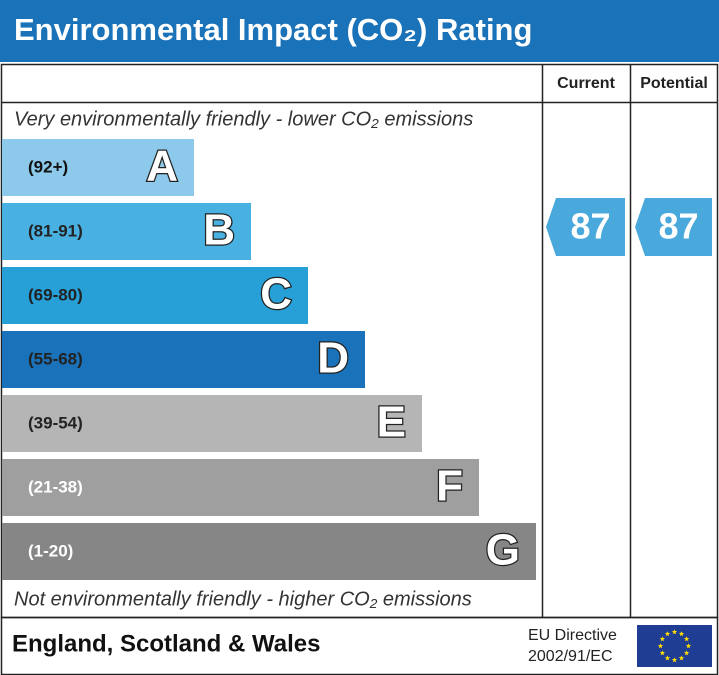  Describe the element at coordinates (55, 422) in the screenshot. I see `band-range: (39-54)` at that location.